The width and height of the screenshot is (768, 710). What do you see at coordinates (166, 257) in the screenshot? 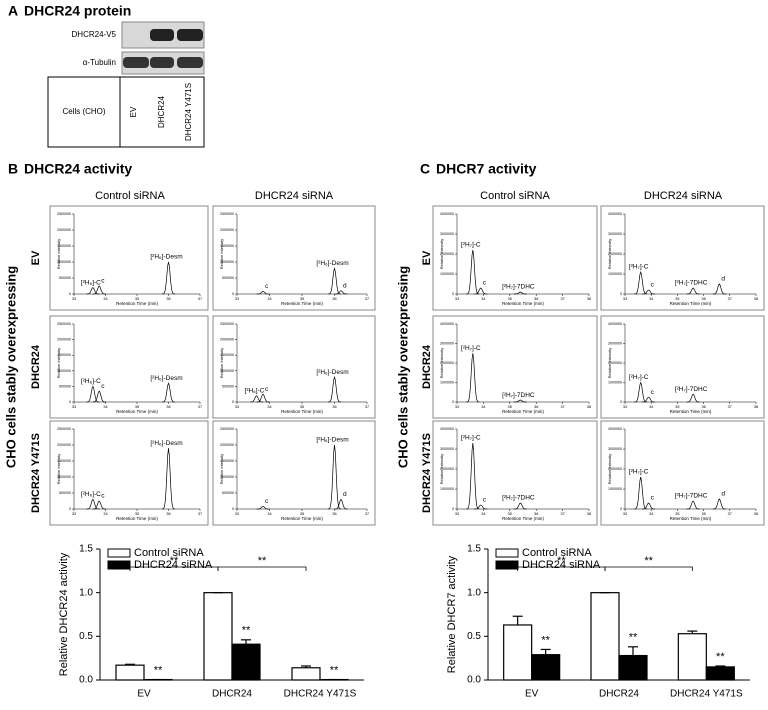
I see `peak-label: [²H₆]-Desm` at bounding box center [166, 257].